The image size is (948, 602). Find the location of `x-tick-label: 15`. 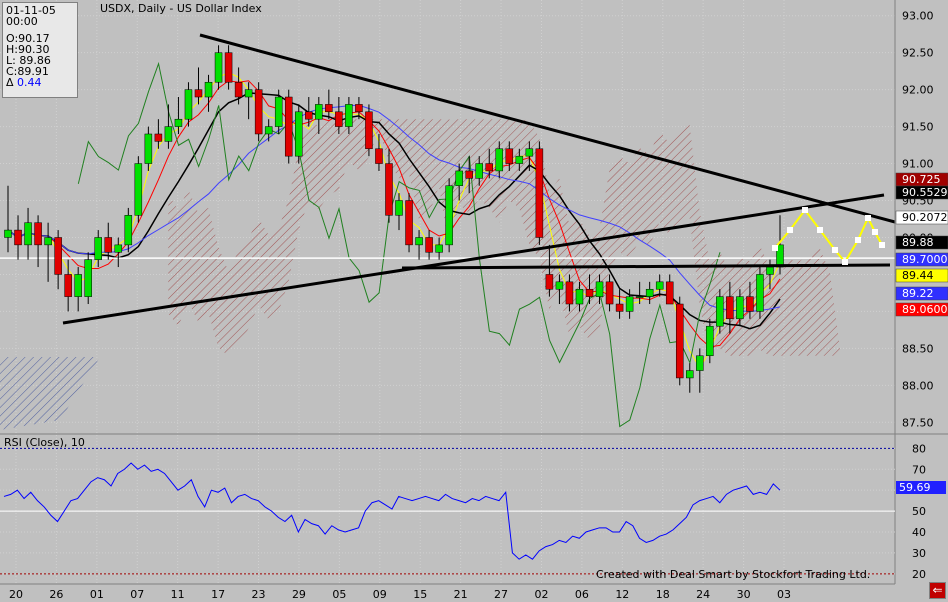

x-tick-label: 15 is located at coordinates (420, 594).